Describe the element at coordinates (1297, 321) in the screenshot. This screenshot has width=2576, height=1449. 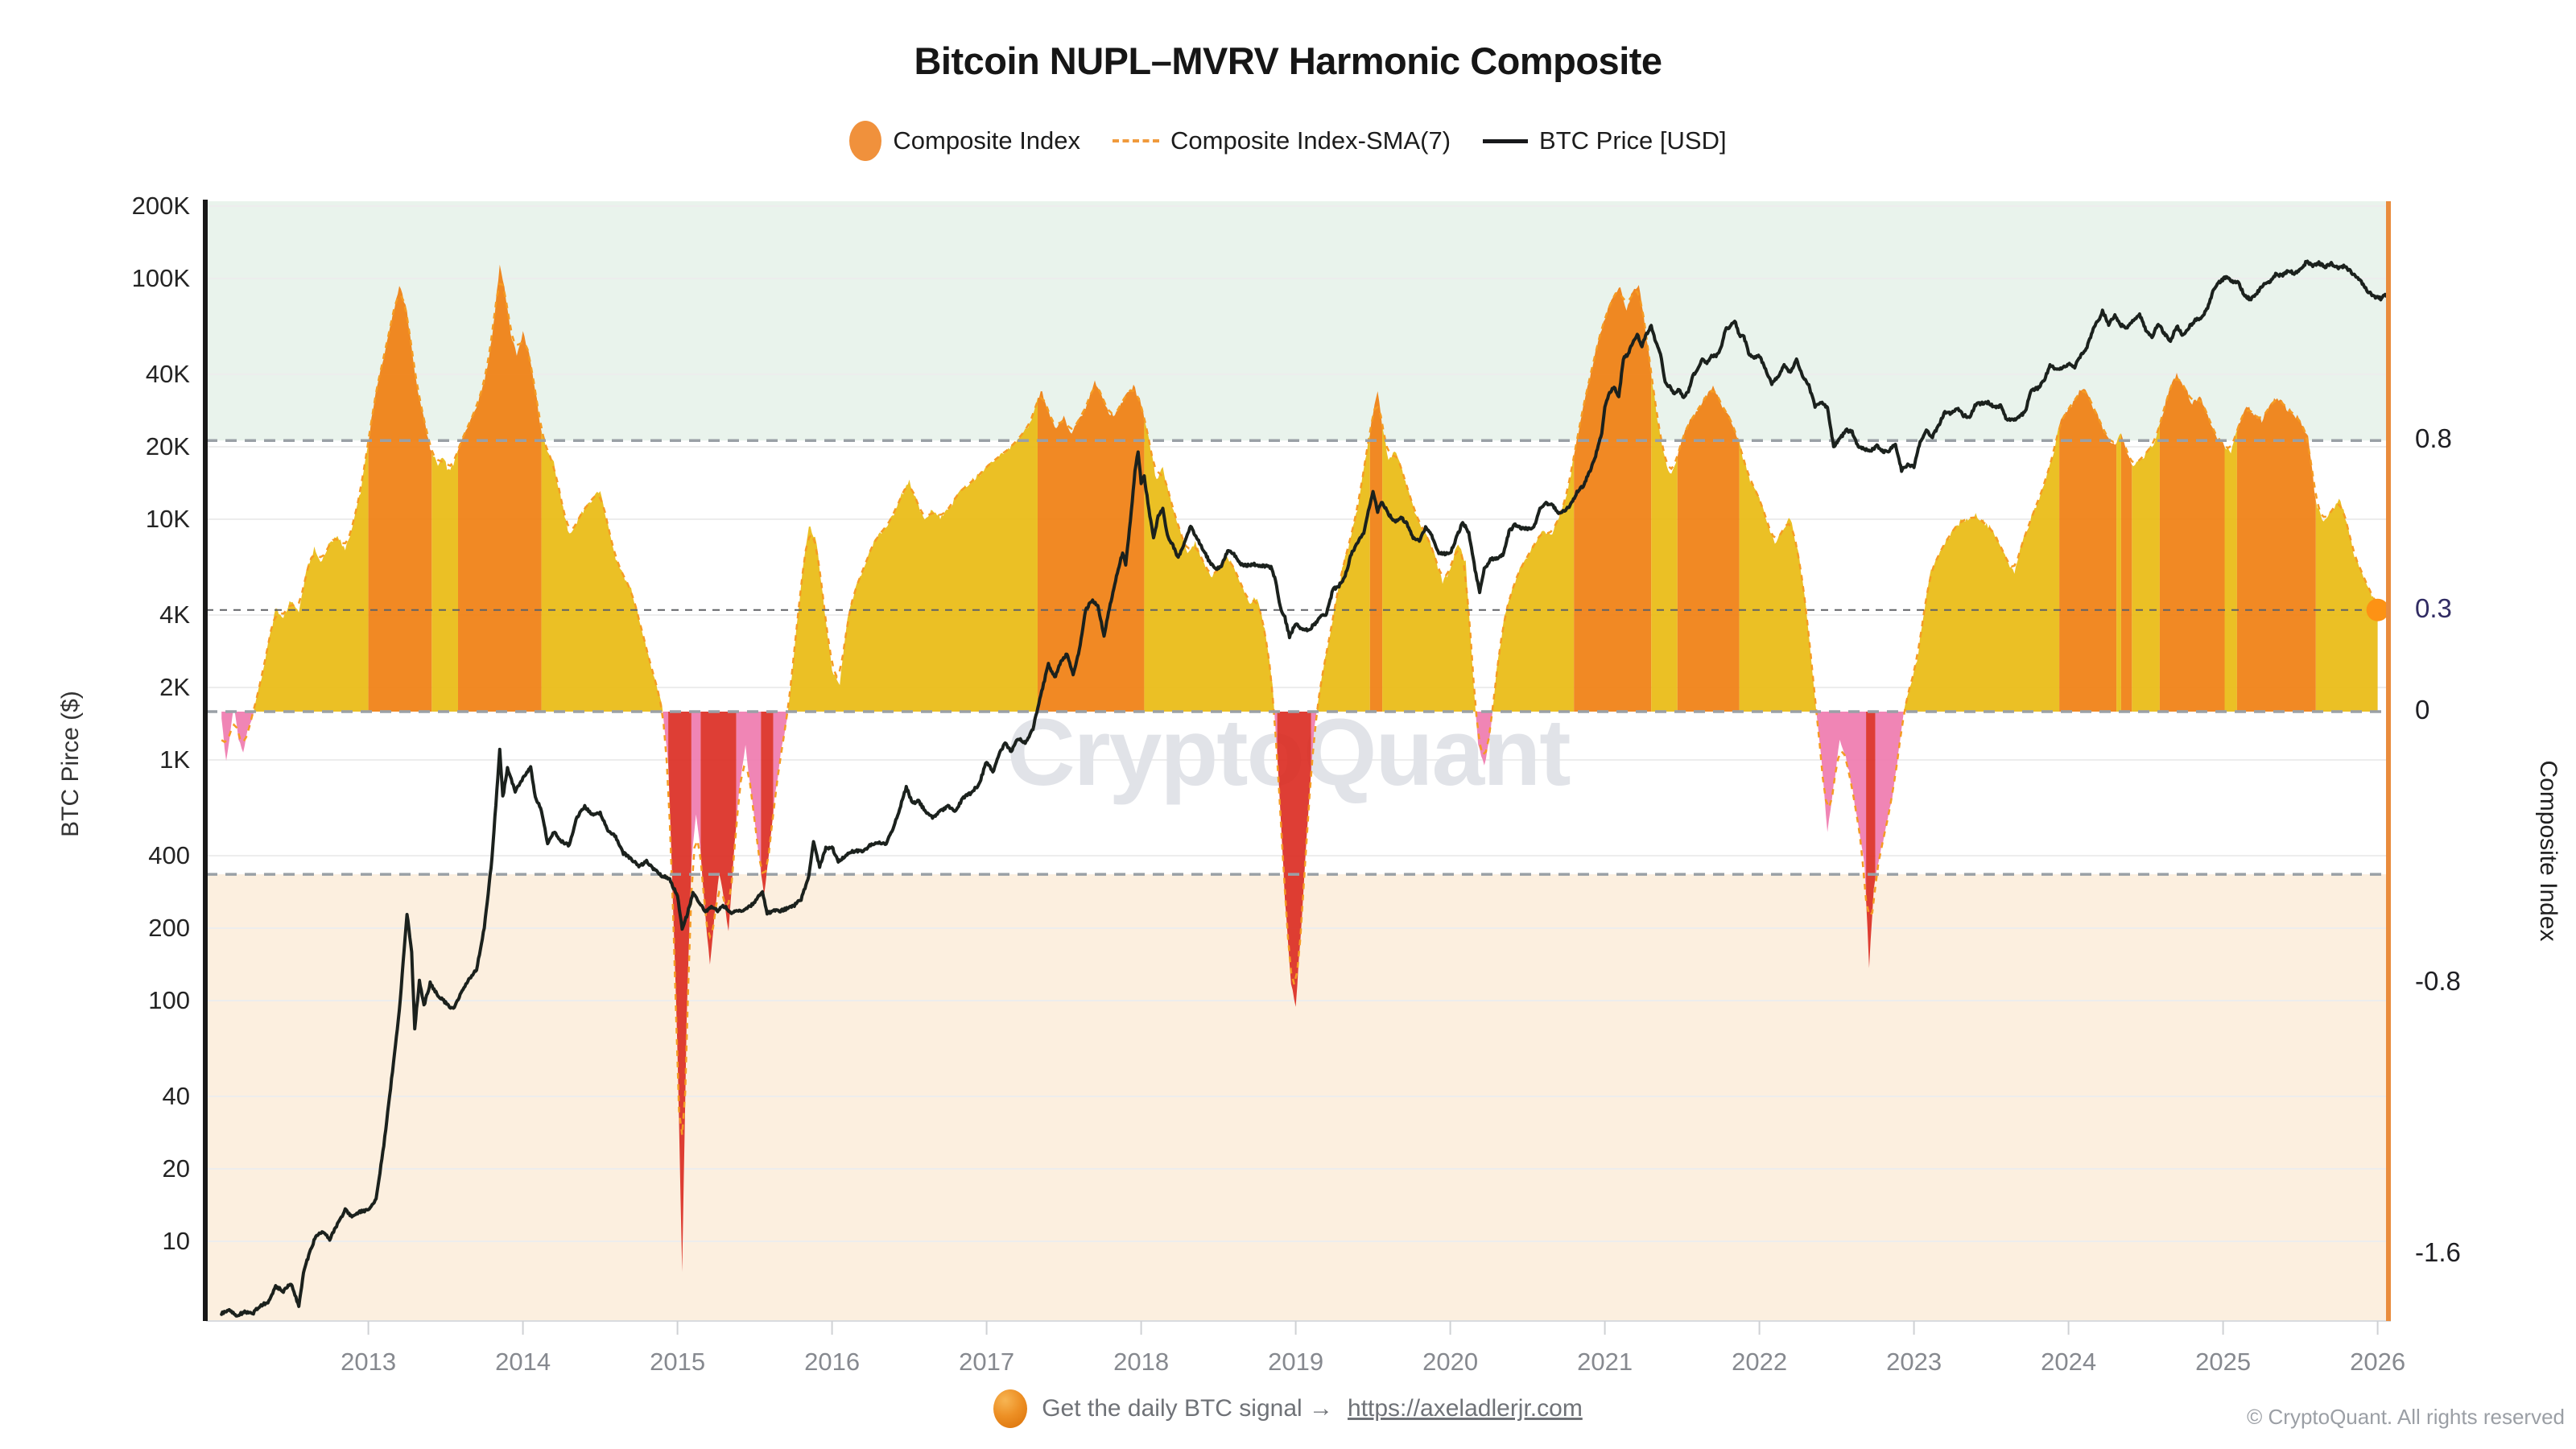
I see `overvaluation-band` at that location.